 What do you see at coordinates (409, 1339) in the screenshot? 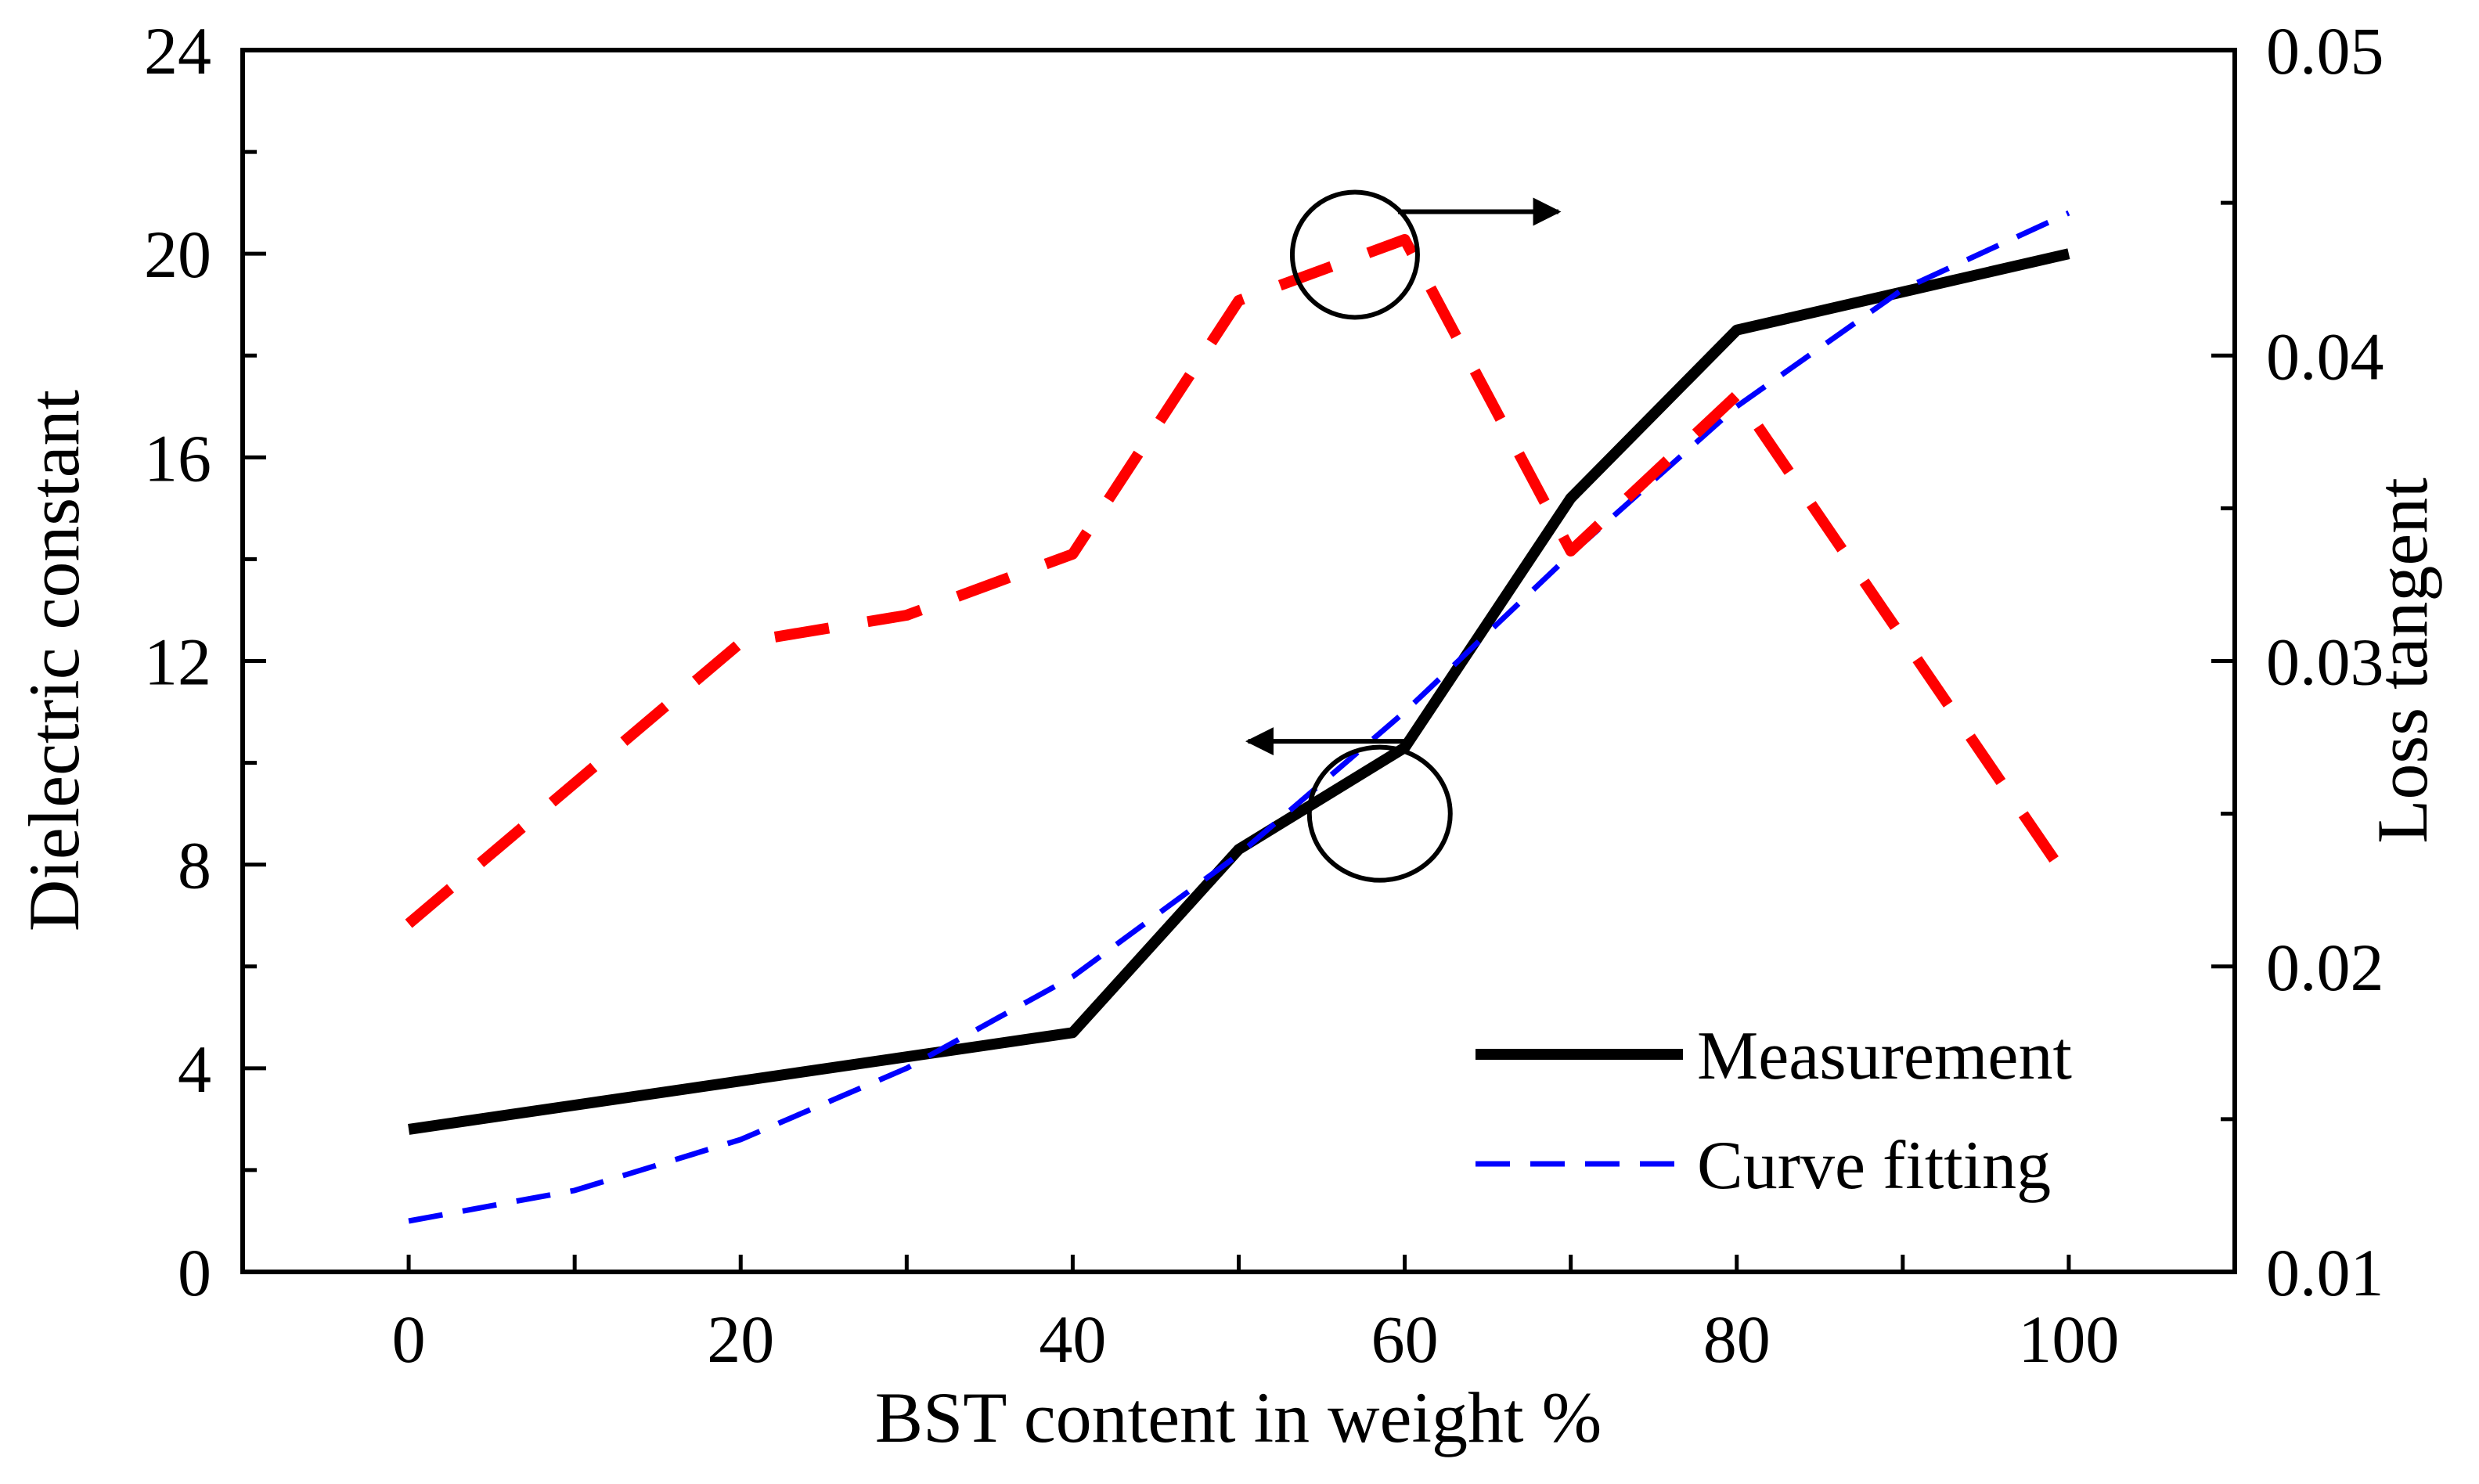
I see `x-tick-label-0: 0` at bounding box center [409, 1339].